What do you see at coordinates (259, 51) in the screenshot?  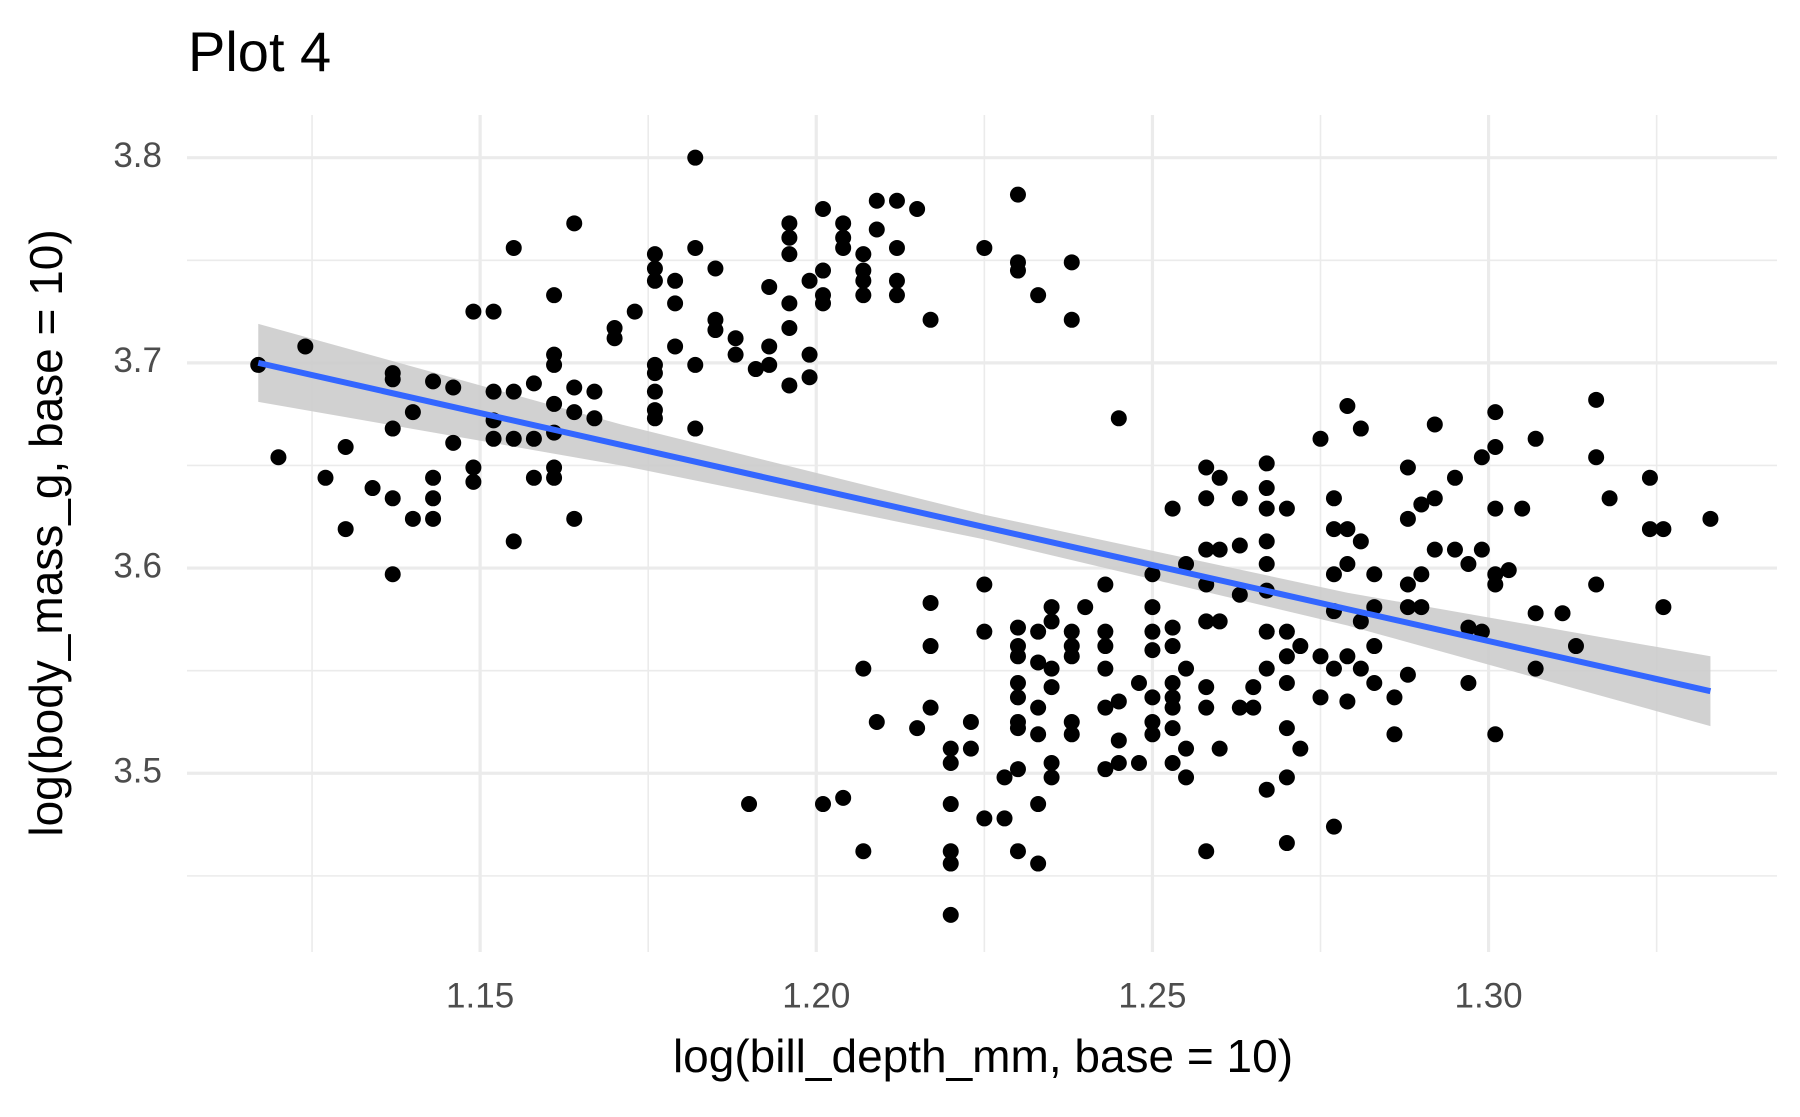 I see `chart-title: Plot 4` at bounding box center [259, 51].